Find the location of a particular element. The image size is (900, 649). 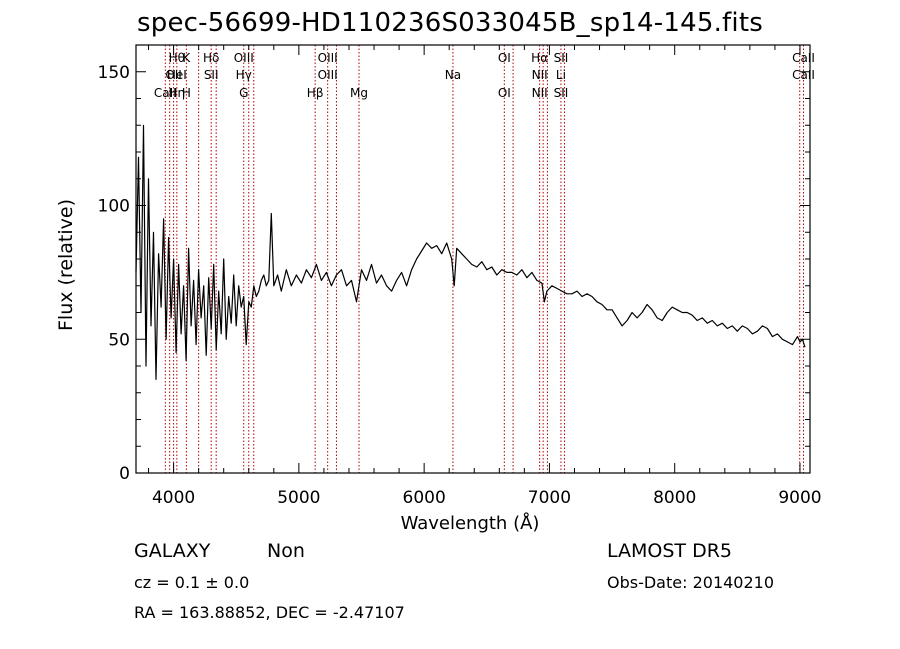

spectral-line-label: OII is located at coordinates (173, 75).